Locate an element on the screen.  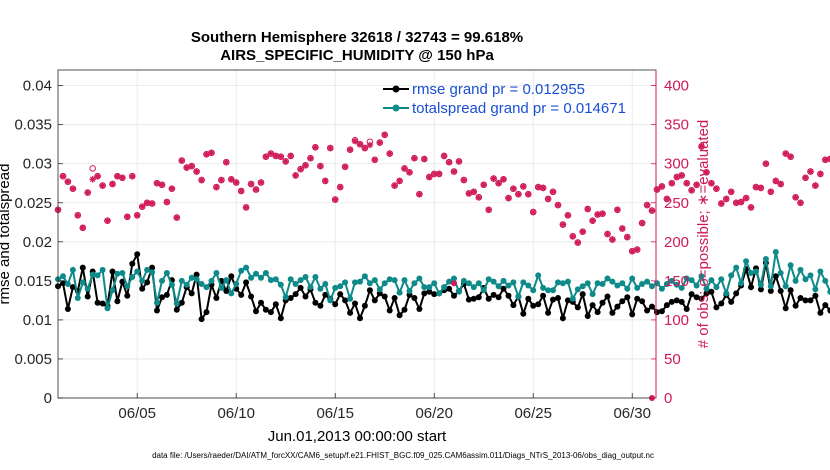
y-right-tick-label: 300 is located at coordinates (676, 164).